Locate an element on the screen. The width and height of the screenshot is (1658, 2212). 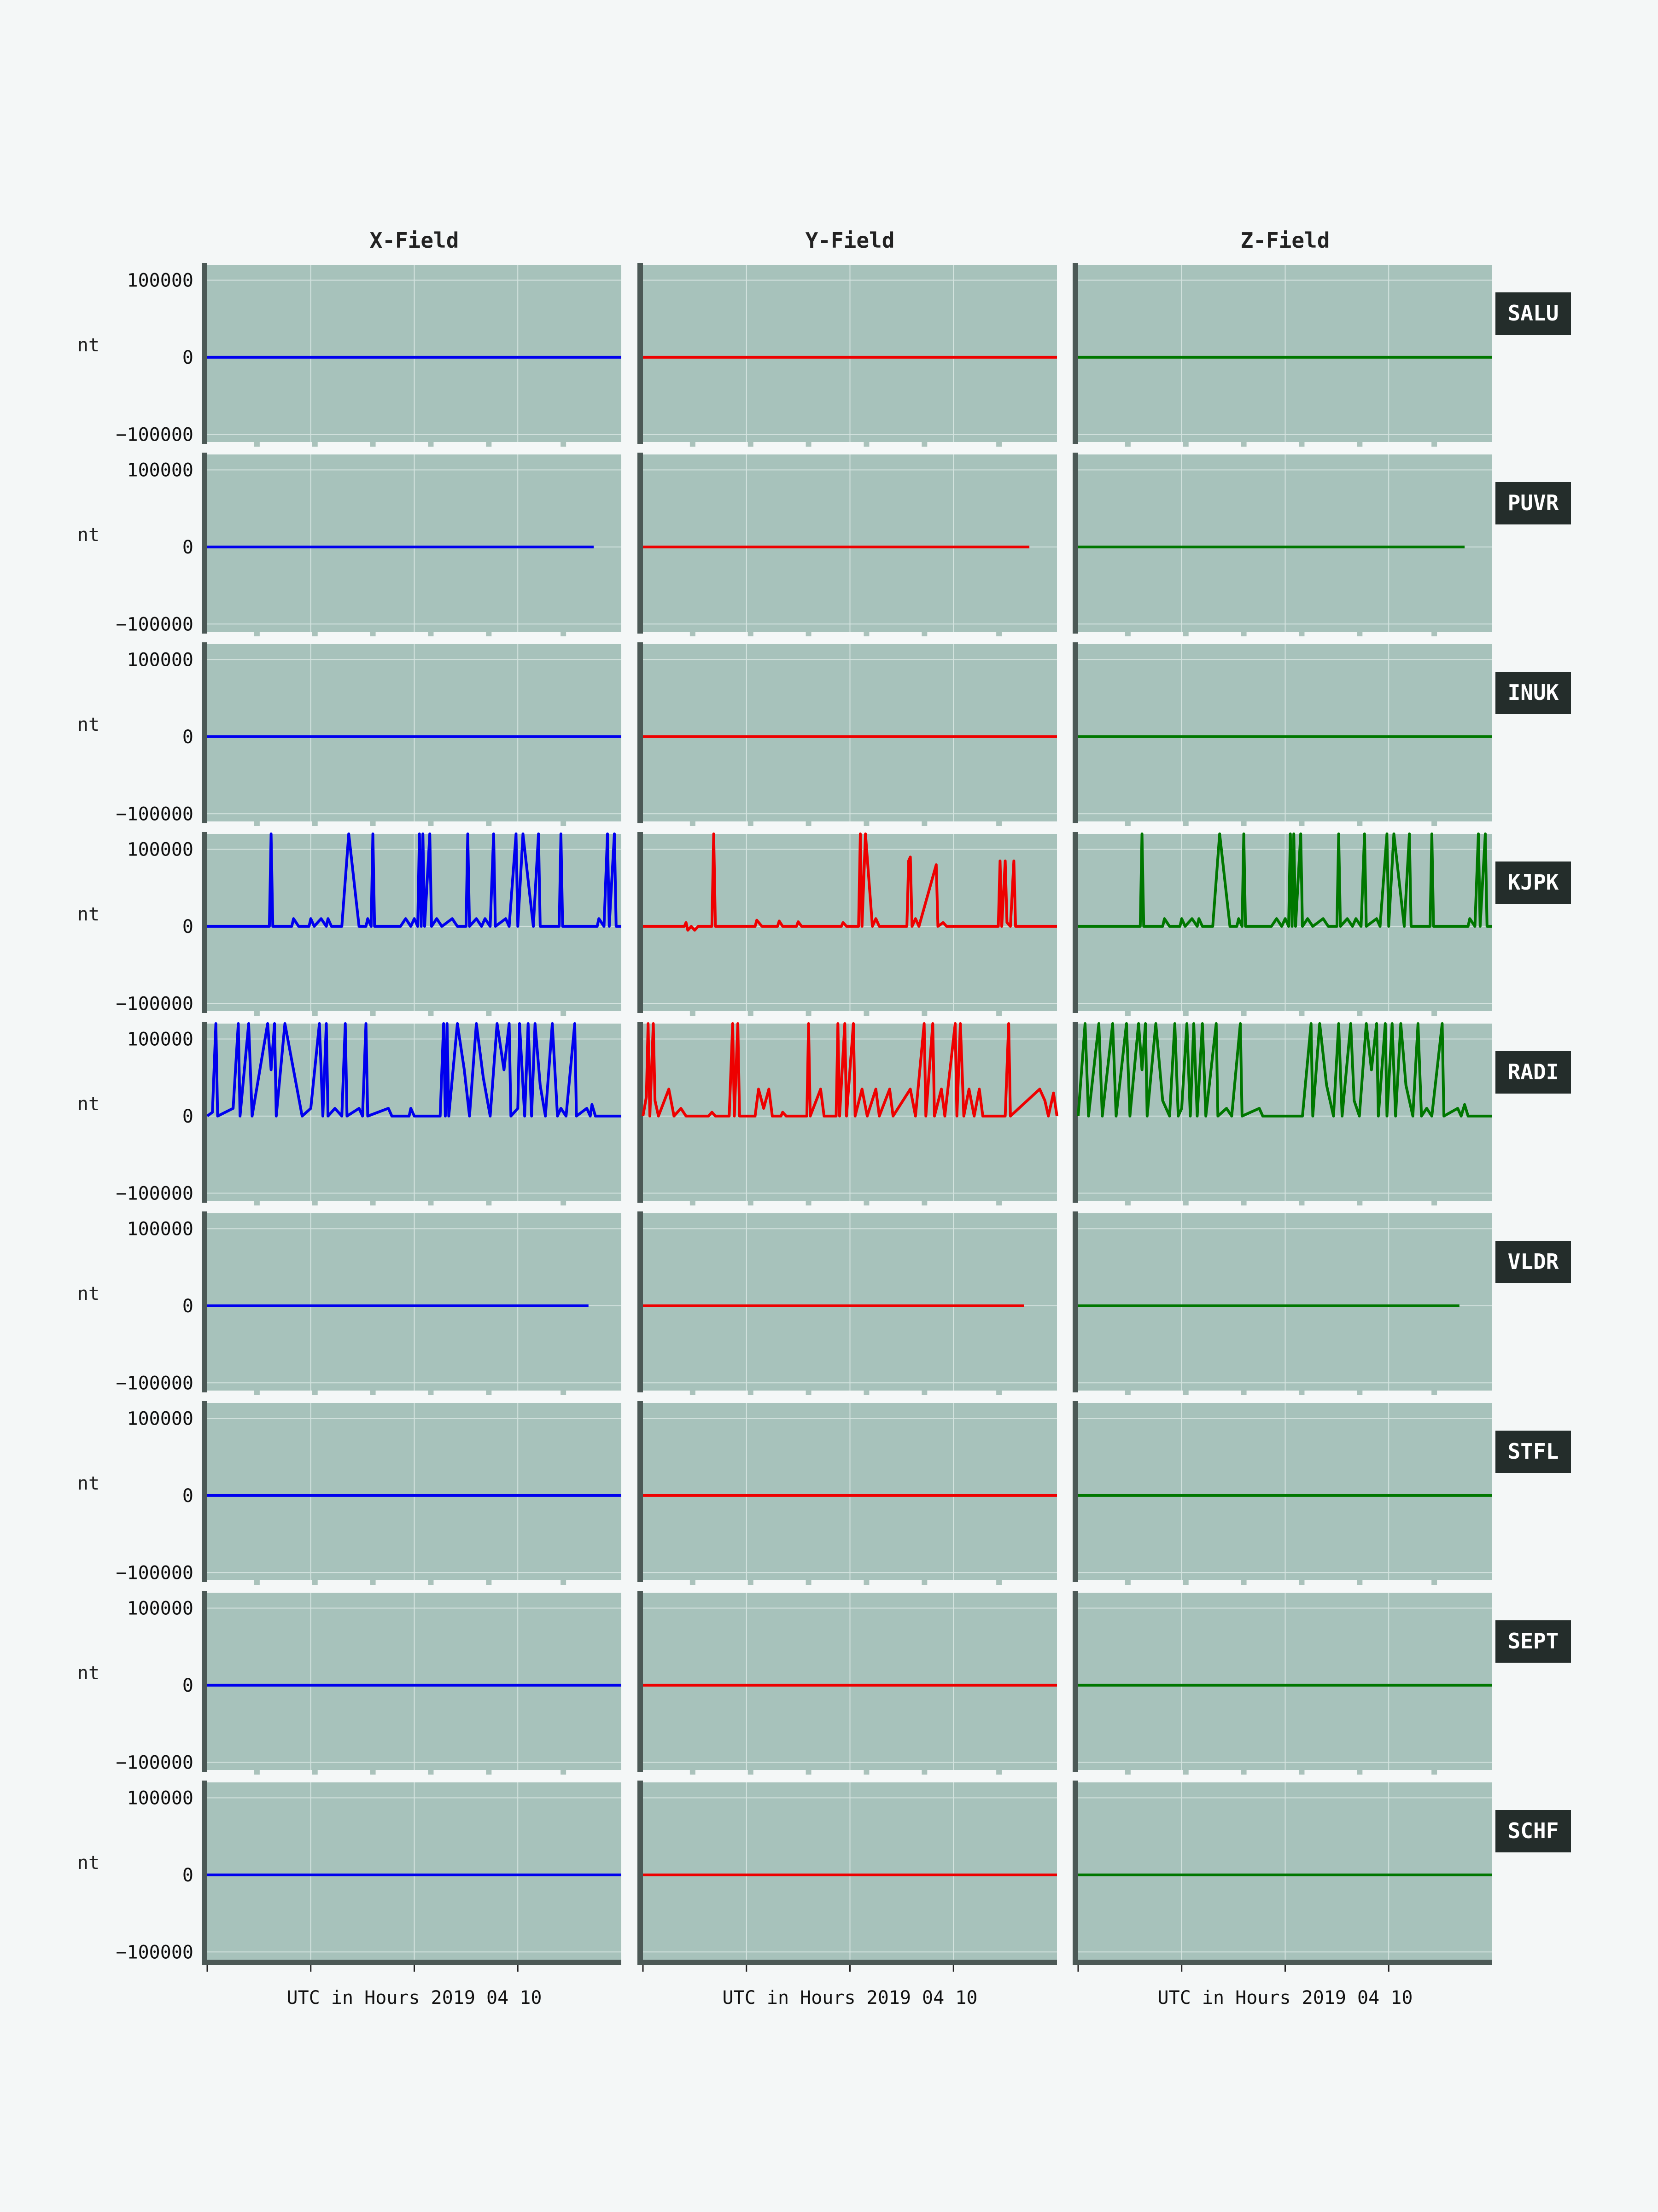
ylabel-puvr: nt is located at coordinates (88, 535).